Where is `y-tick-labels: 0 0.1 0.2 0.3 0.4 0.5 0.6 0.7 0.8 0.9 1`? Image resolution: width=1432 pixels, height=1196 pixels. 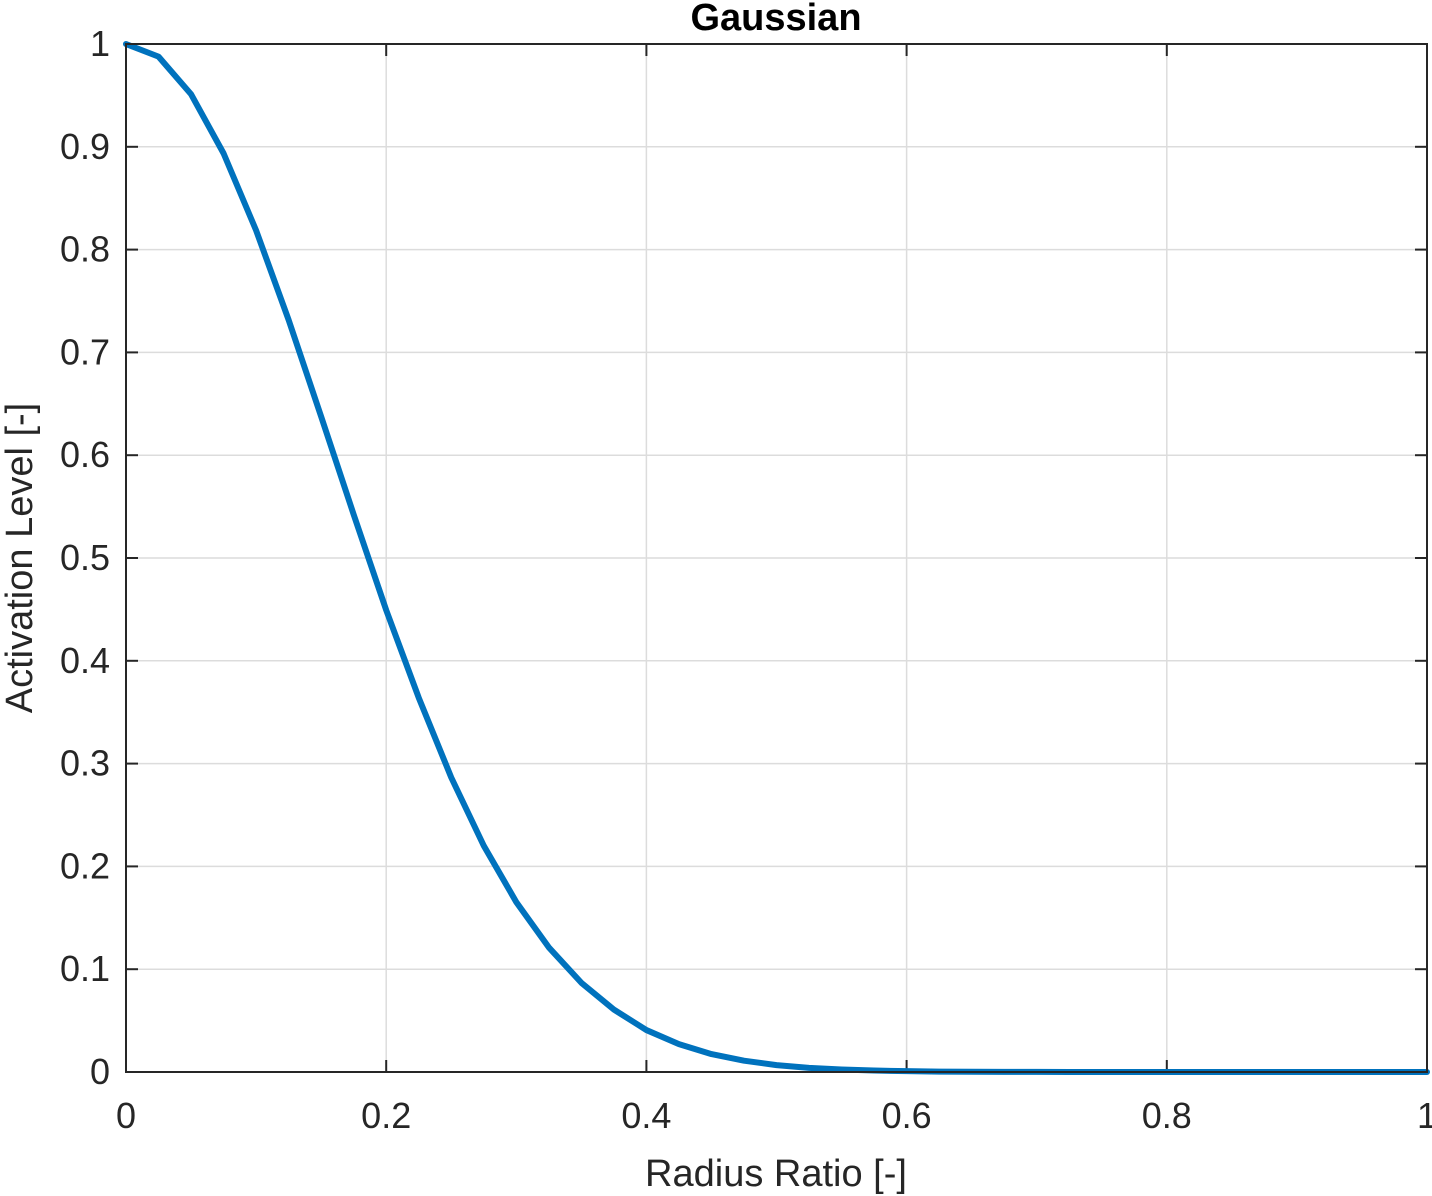 y-tick-labels: 0 0.1 0.2 0.3 0.4 0.5 0.6 0.7 0.8 0.9 1 is located at coordinates (85, 557).